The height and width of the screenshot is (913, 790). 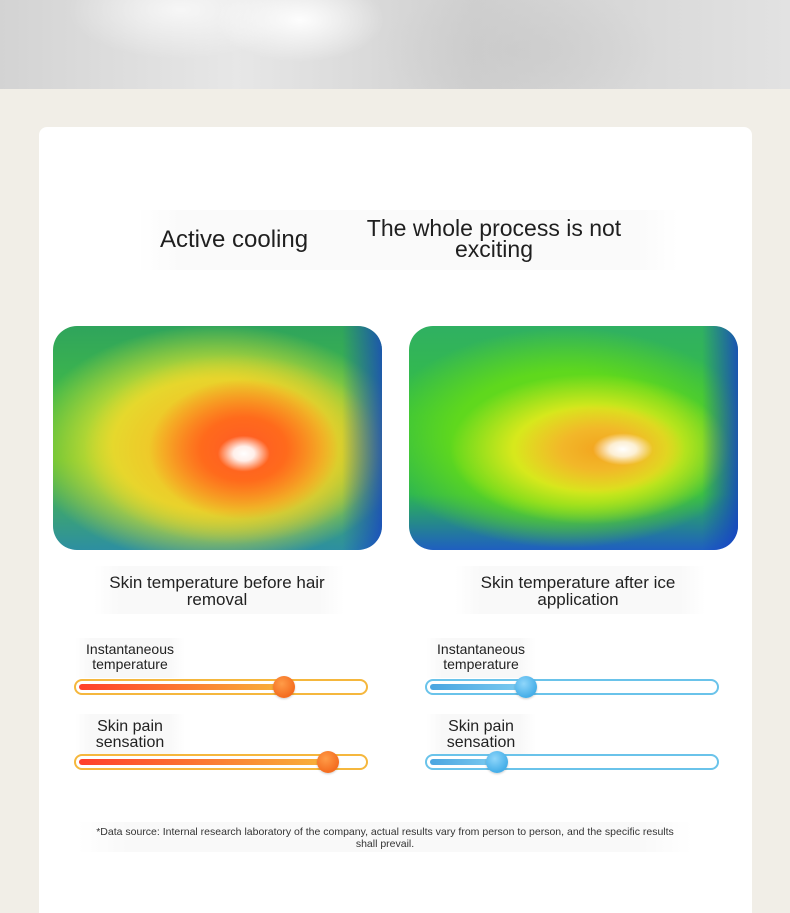 I want to click on headline-process-text: The whole process is not exciting, so click(x=494, y=238).